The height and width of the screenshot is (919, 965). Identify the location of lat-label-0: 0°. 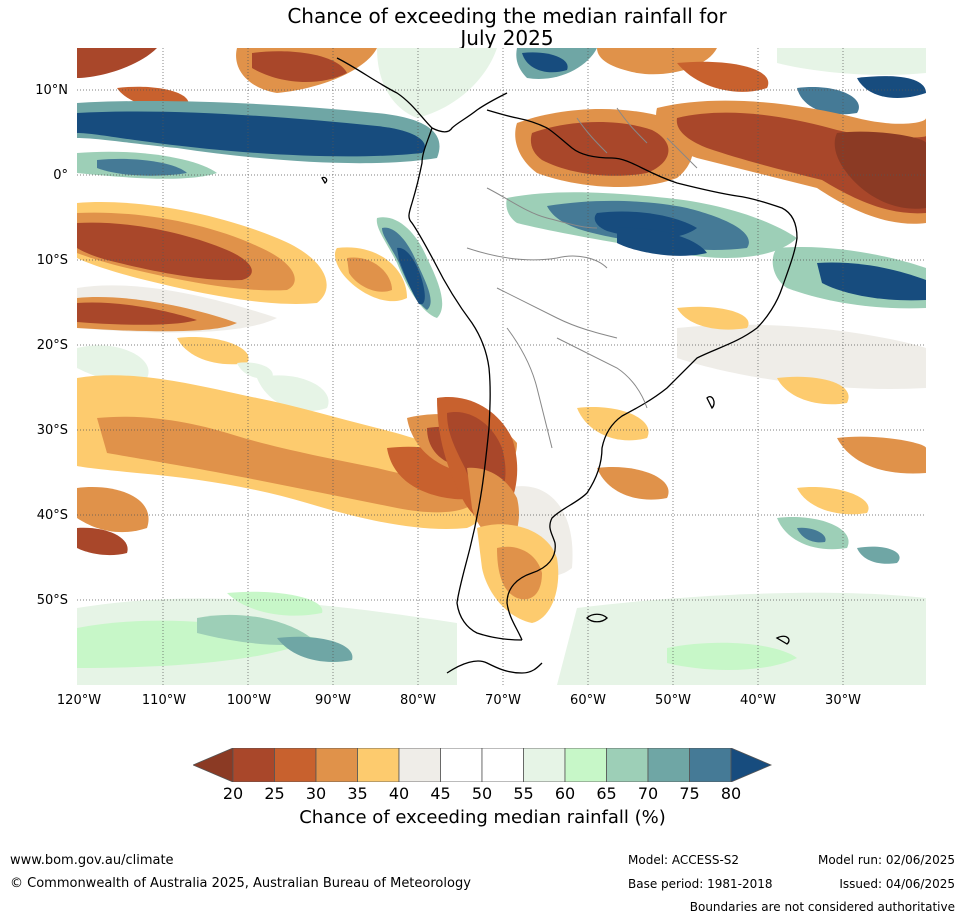
(60, 175).